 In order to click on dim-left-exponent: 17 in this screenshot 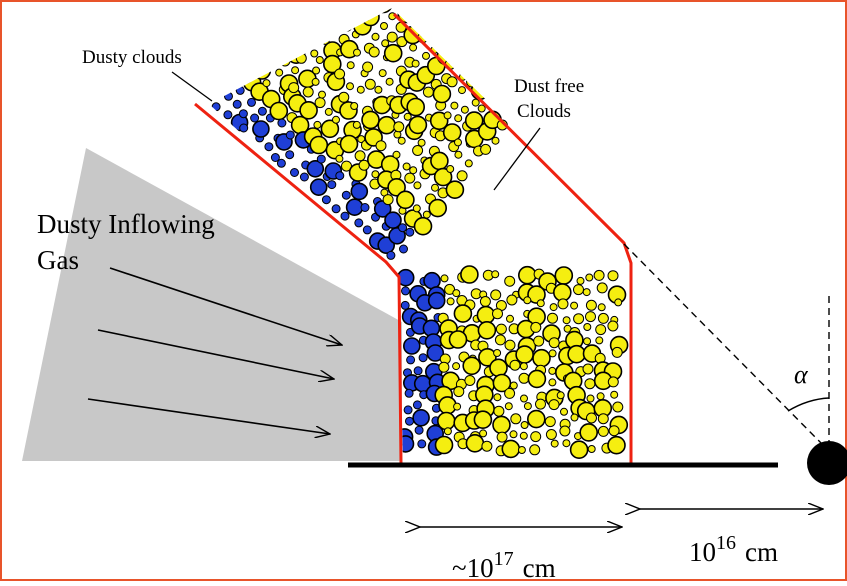, I will do `click(504, 559)`.